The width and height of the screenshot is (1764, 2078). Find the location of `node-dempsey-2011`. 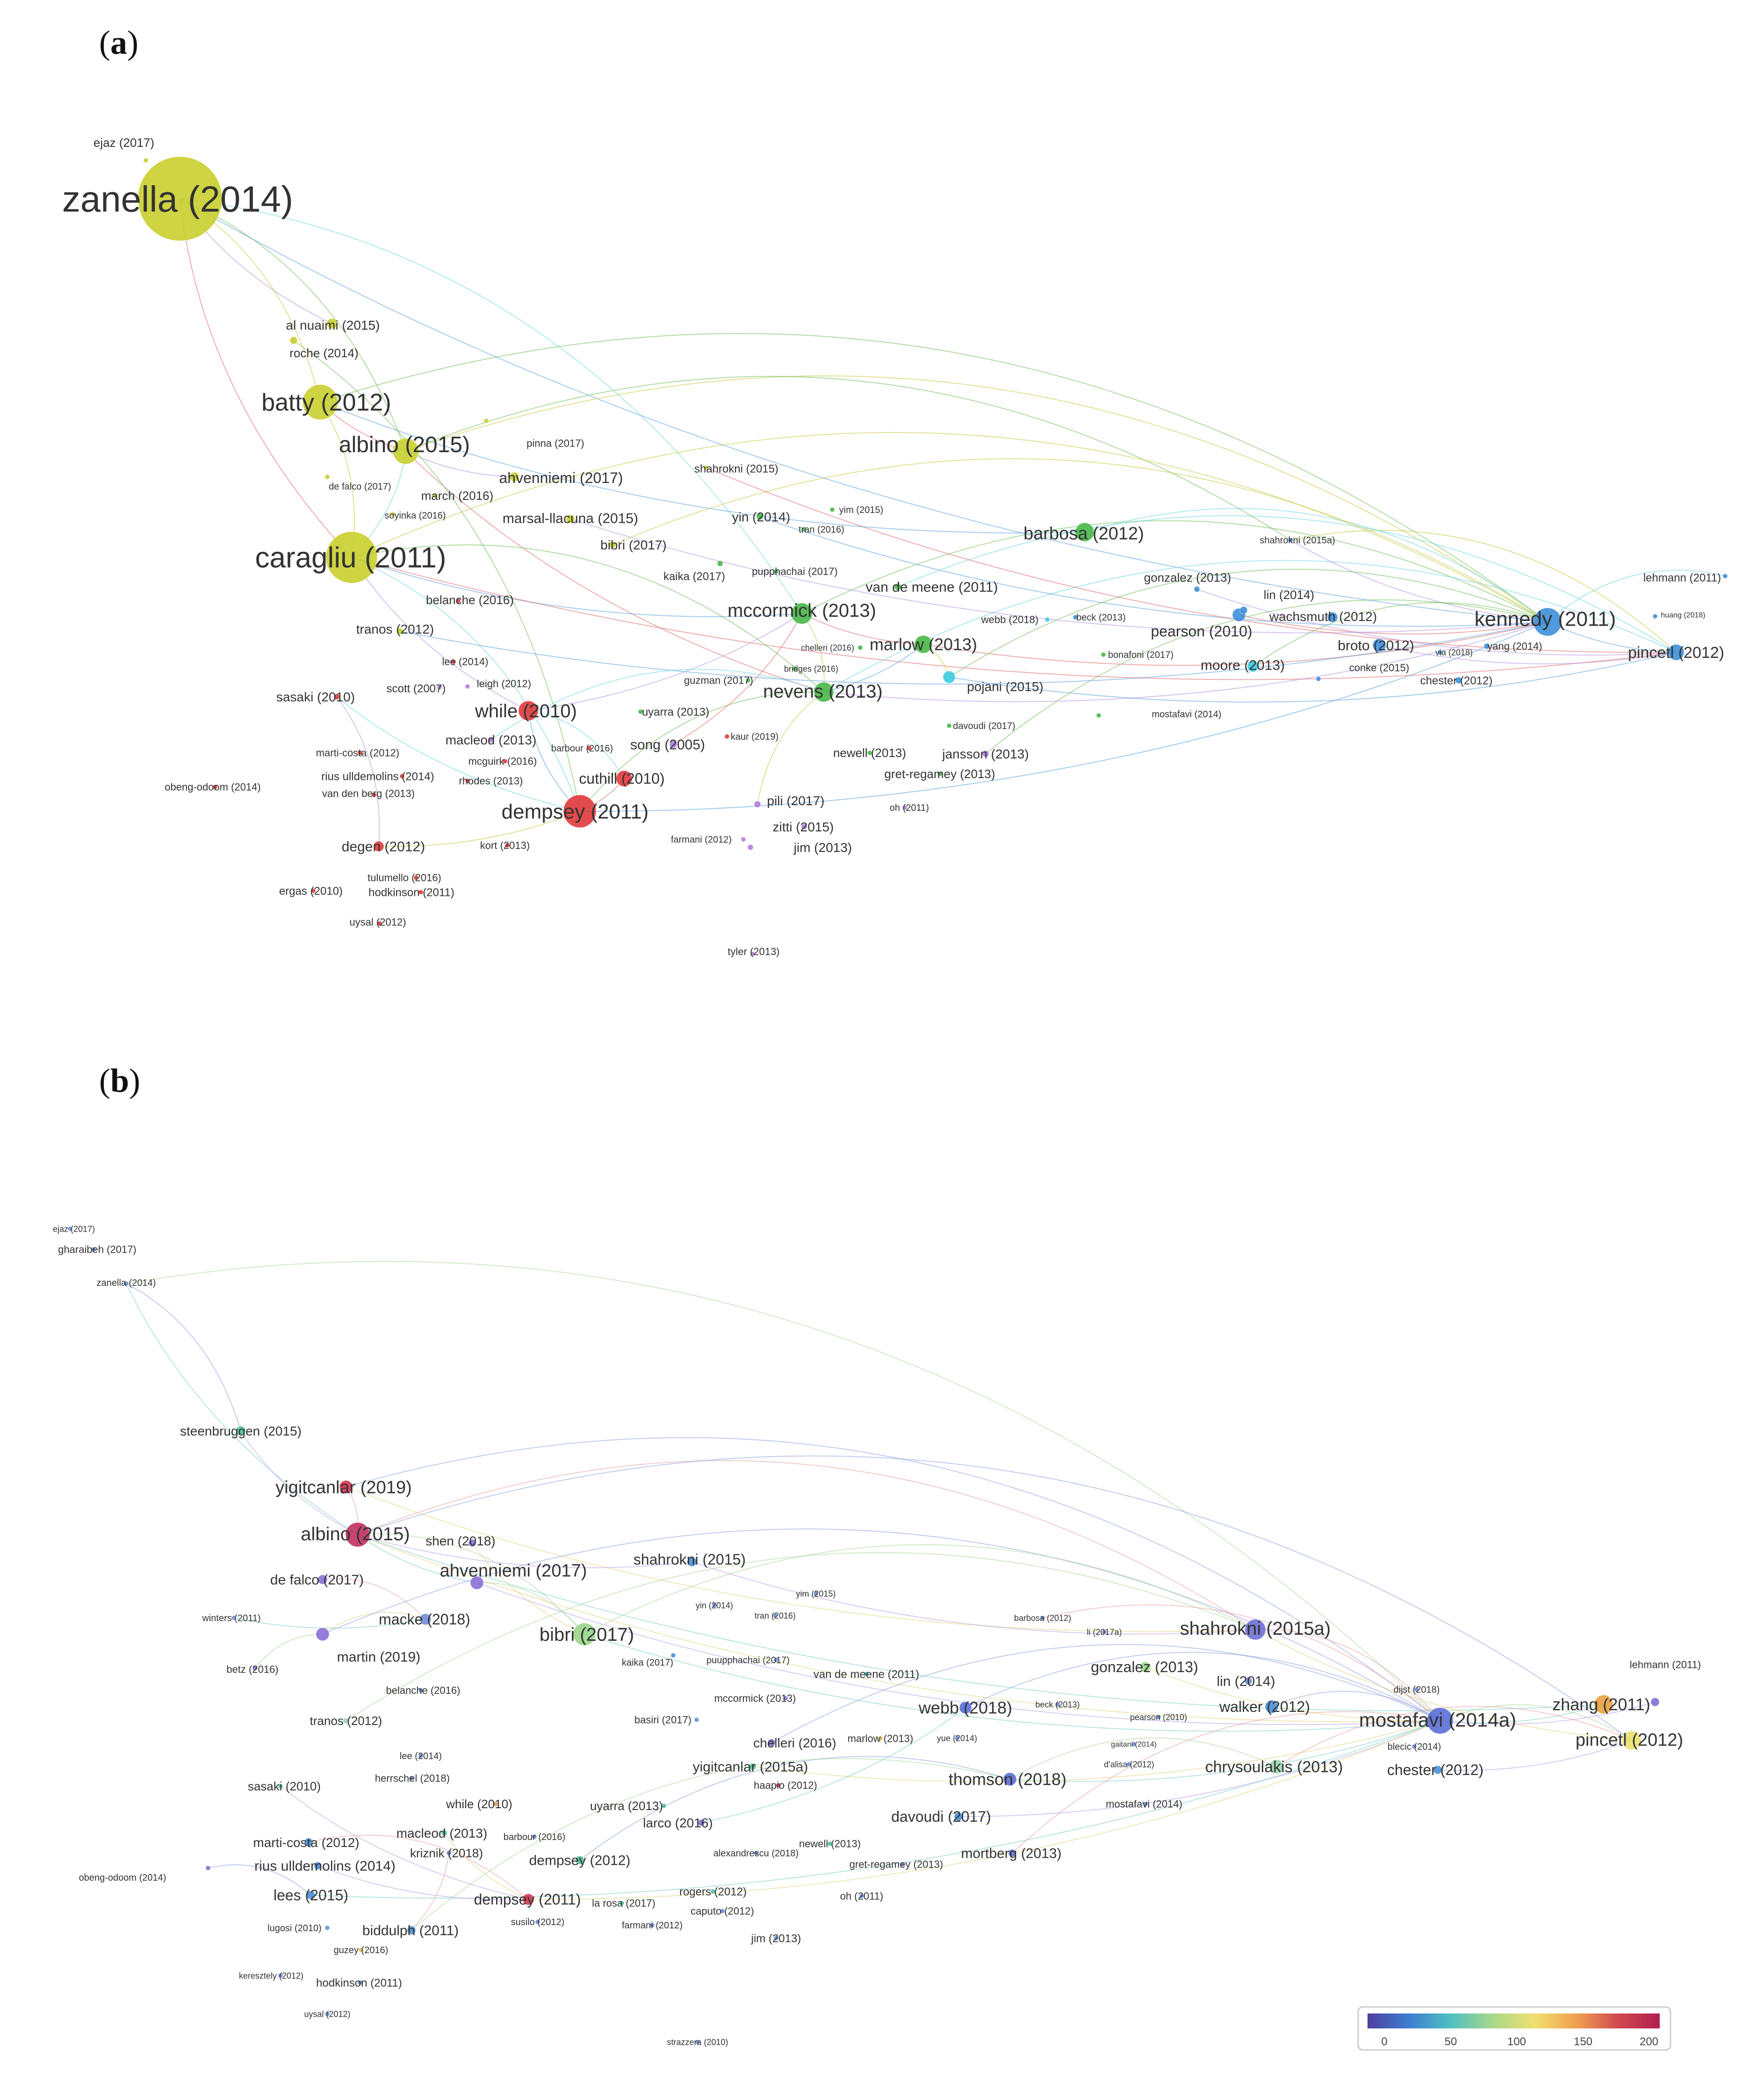

node-dempsey-2011 is located at coordinates (580, 811).